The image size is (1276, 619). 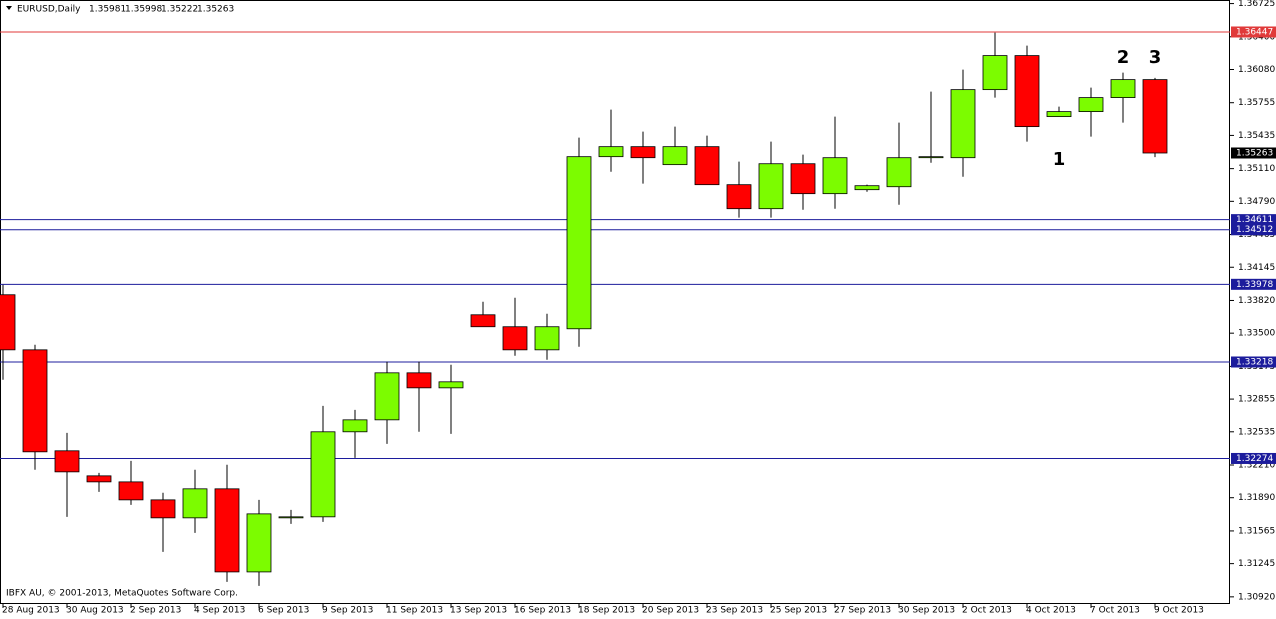 I want to click on level-label: 1.33978, so click(x=1254, y=285).